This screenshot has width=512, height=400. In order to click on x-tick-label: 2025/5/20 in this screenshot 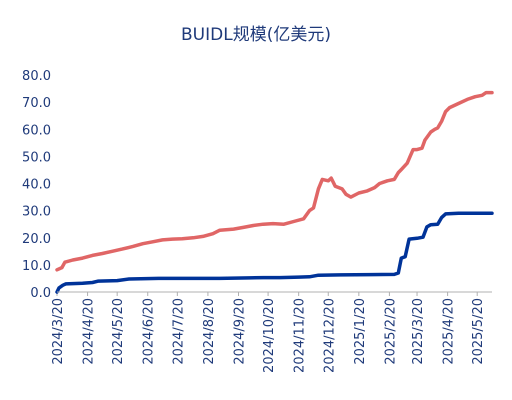, I will do `click(478, 331)`.